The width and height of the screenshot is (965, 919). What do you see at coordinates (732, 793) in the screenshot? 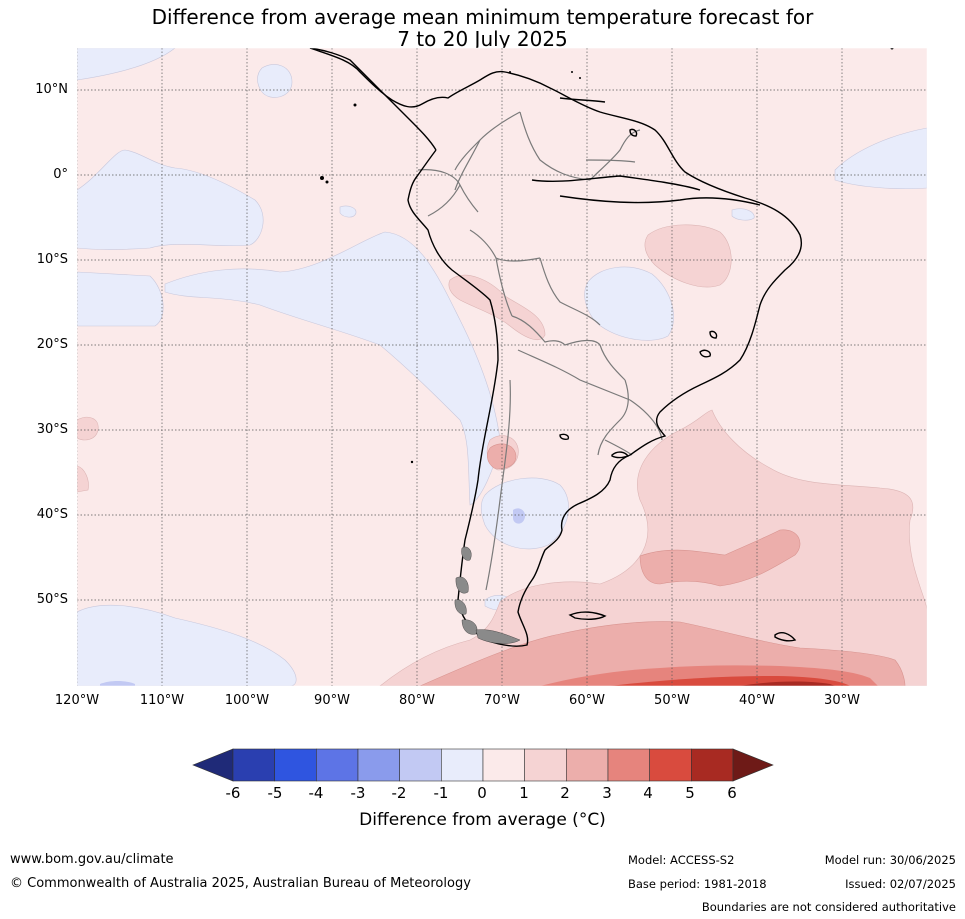
I see `colorbar-tick-label: 6` at bounding box center [732, 793].